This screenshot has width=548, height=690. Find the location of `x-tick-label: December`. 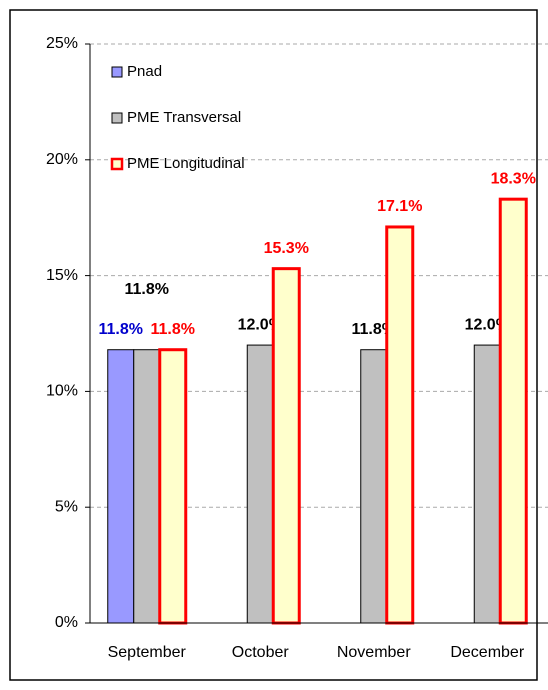

x-tick-label: December is located at coordinates (487, 652).